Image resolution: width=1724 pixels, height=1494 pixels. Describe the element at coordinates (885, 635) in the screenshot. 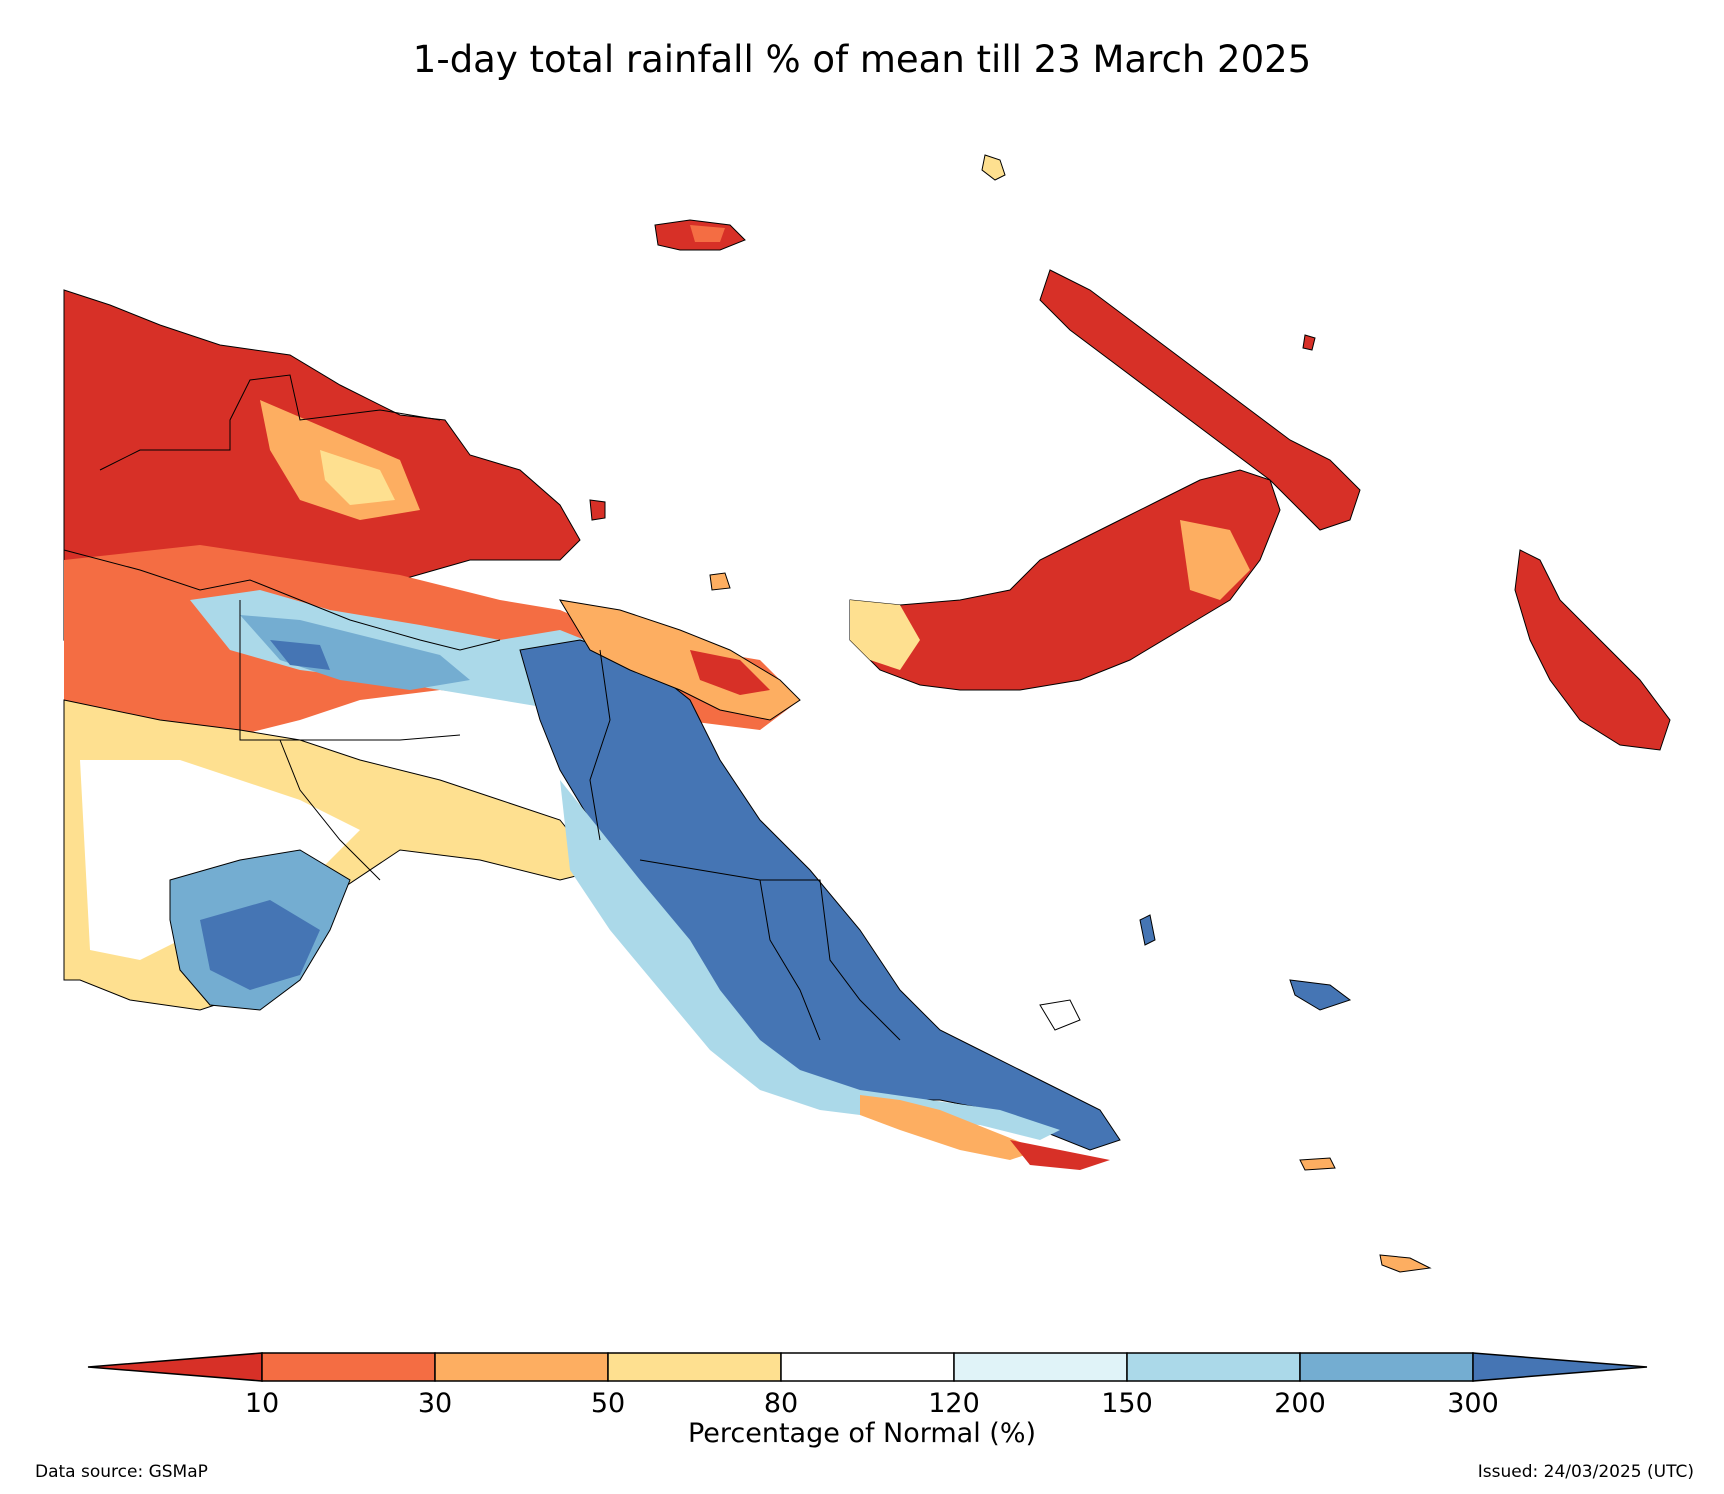

I see `new-britain-west-dry` at that location.